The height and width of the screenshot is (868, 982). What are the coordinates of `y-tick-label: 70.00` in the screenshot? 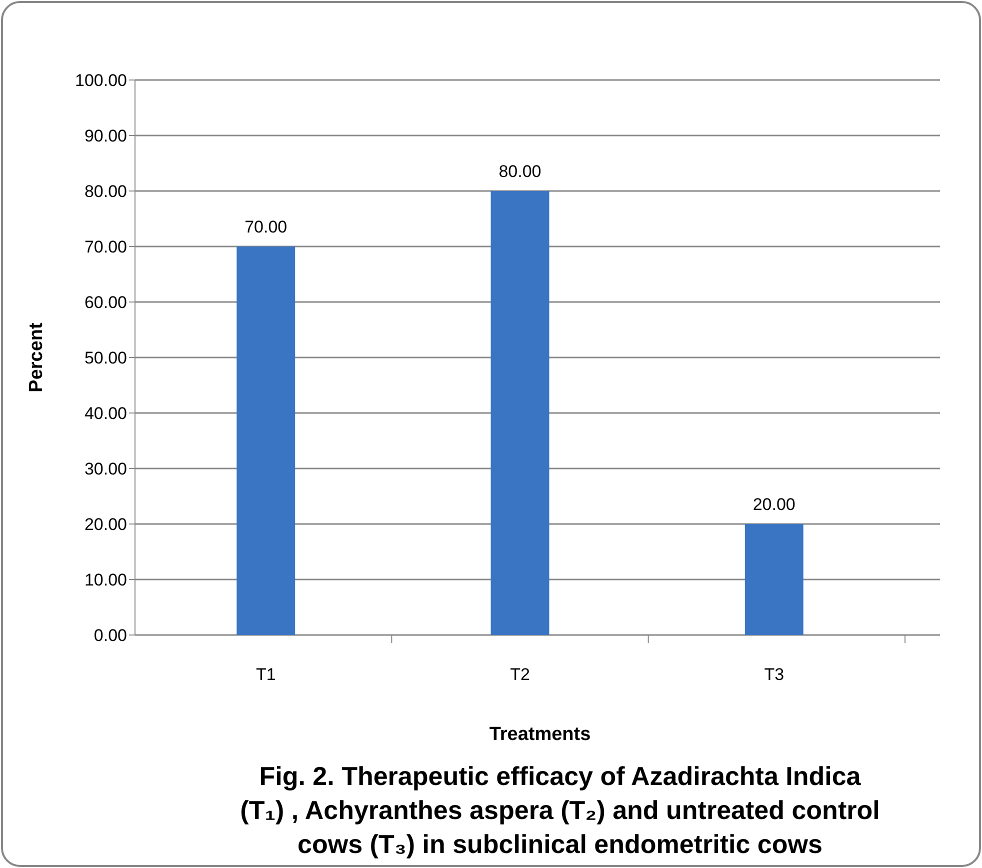 It's located at (105, 246).